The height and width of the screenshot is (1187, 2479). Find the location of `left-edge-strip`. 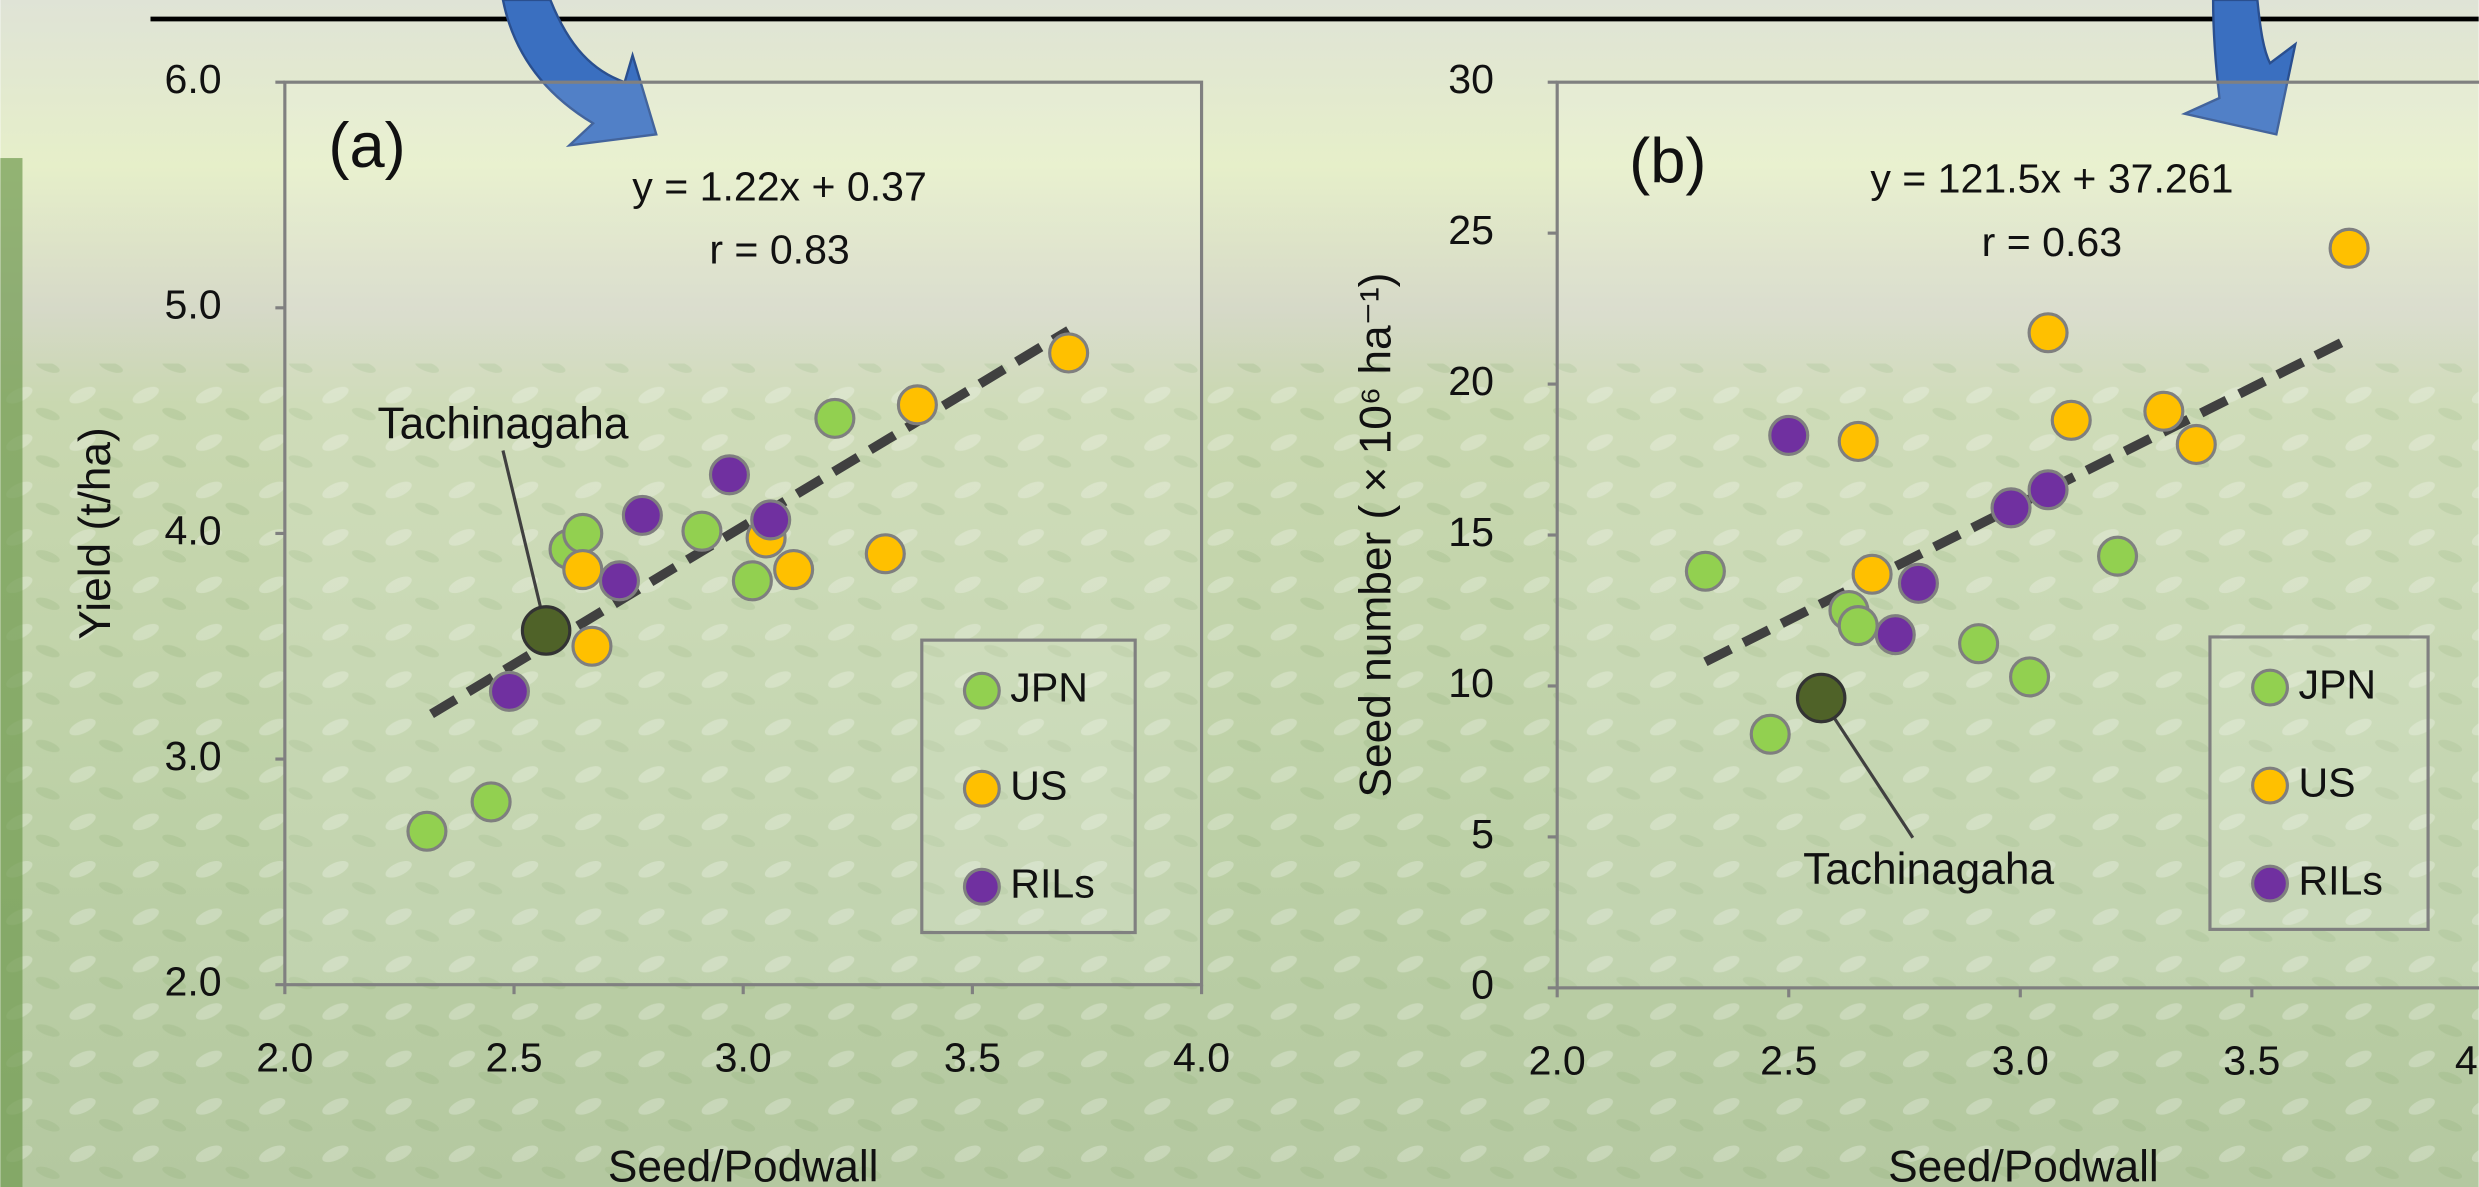

left-edge-strip is located at coordinates (11, 672).